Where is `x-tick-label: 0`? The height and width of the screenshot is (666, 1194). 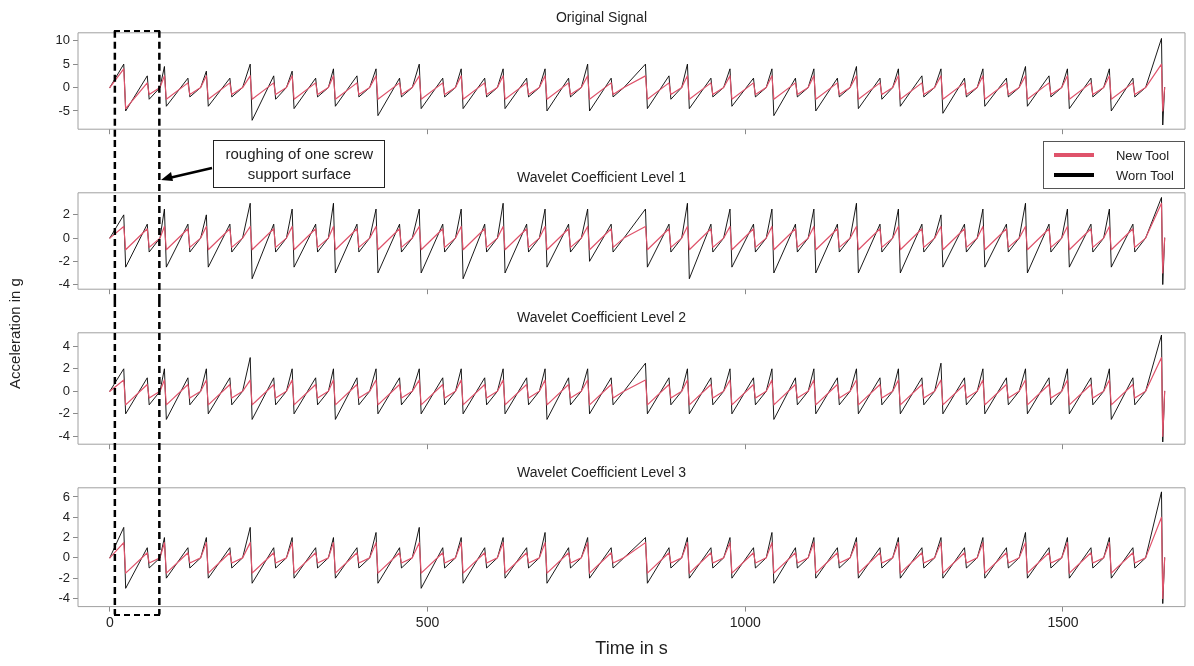
x-tick-label: 0 is located at coordinates (109, 621).